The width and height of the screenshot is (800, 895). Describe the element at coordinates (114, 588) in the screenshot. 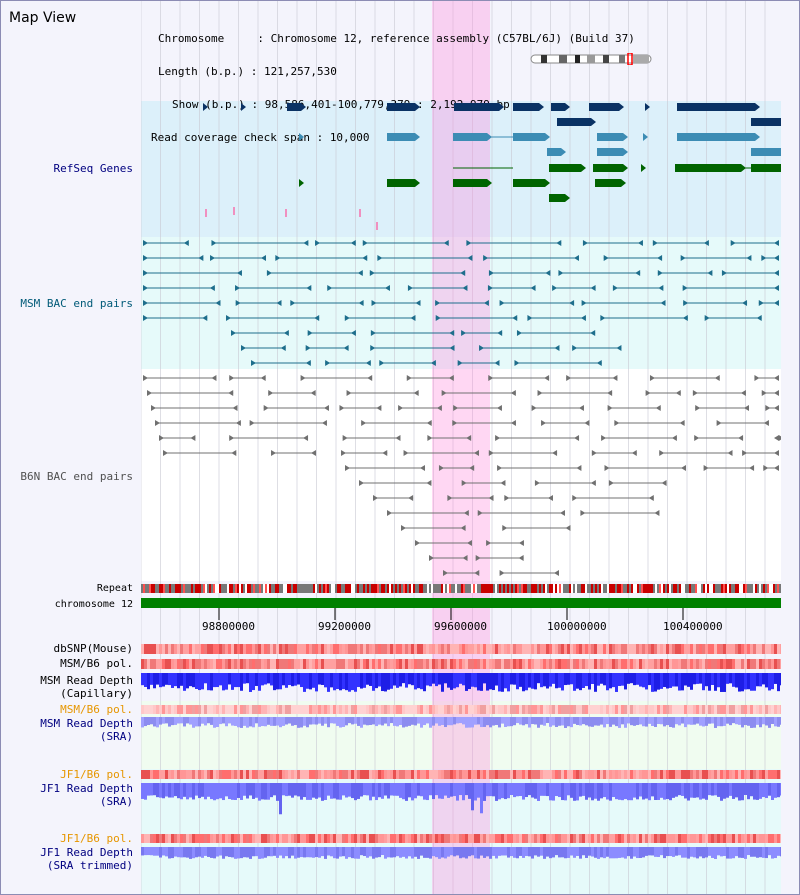

I see `track-label-repeat: Repeat` at that location.